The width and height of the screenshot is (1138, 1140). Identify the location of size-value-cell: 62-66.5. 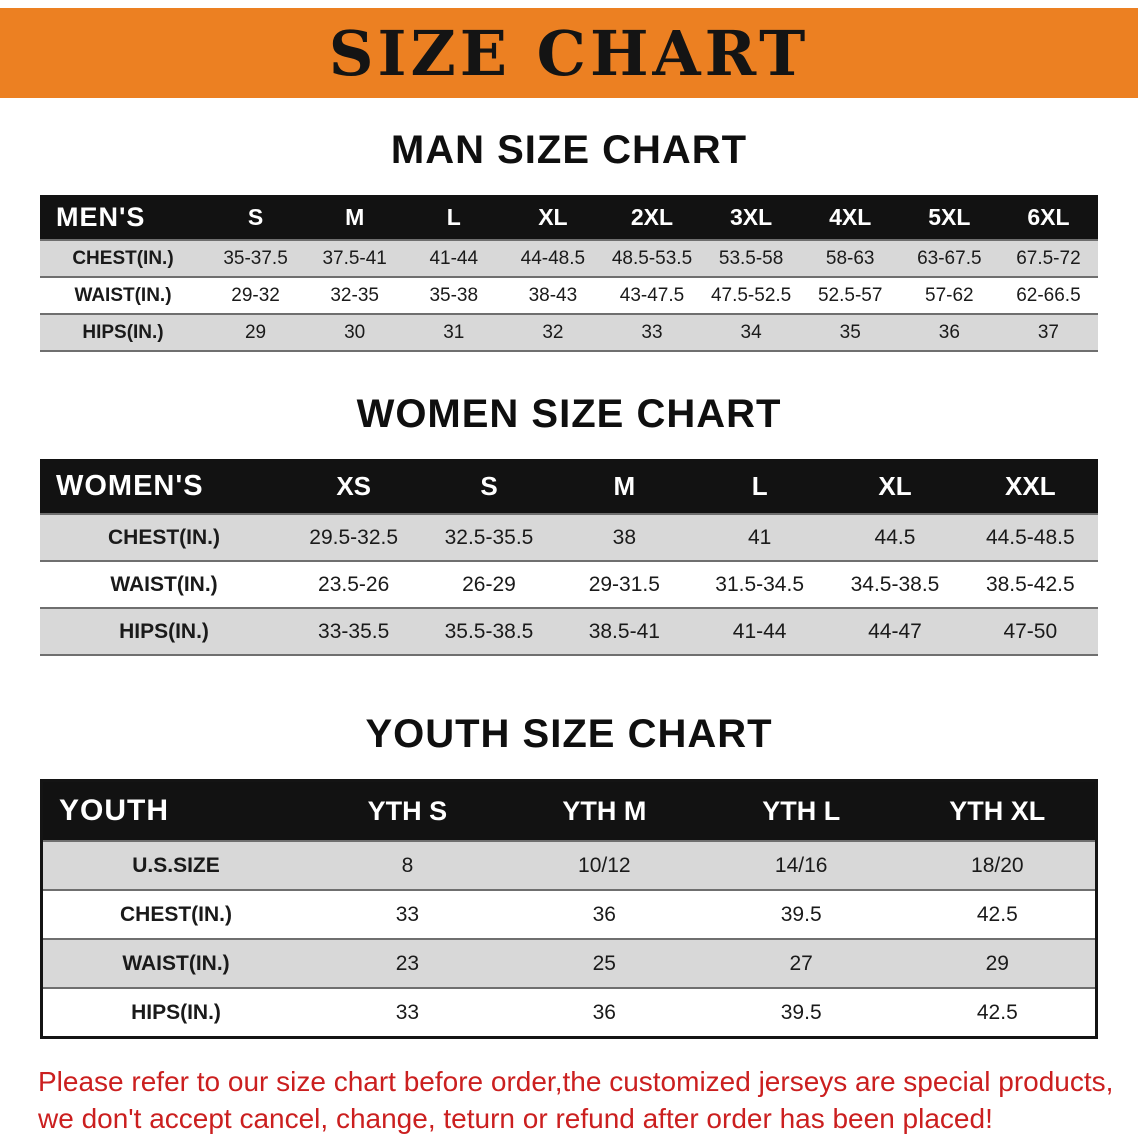
(1048, 295).